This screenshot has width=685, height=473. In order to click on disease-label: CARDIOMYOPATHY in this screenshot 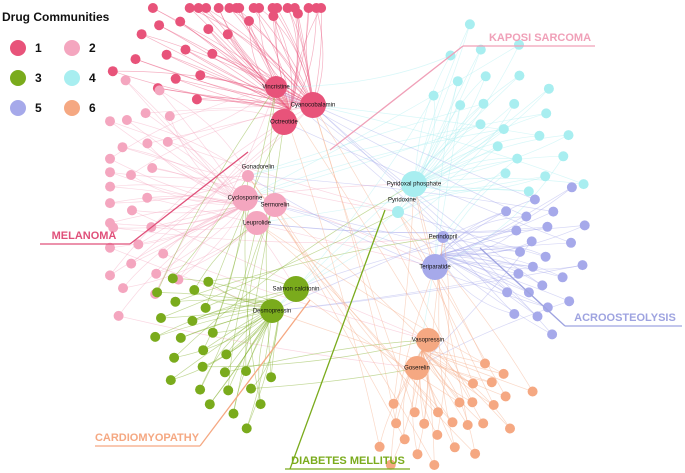, I will do `click(147, 438)`.